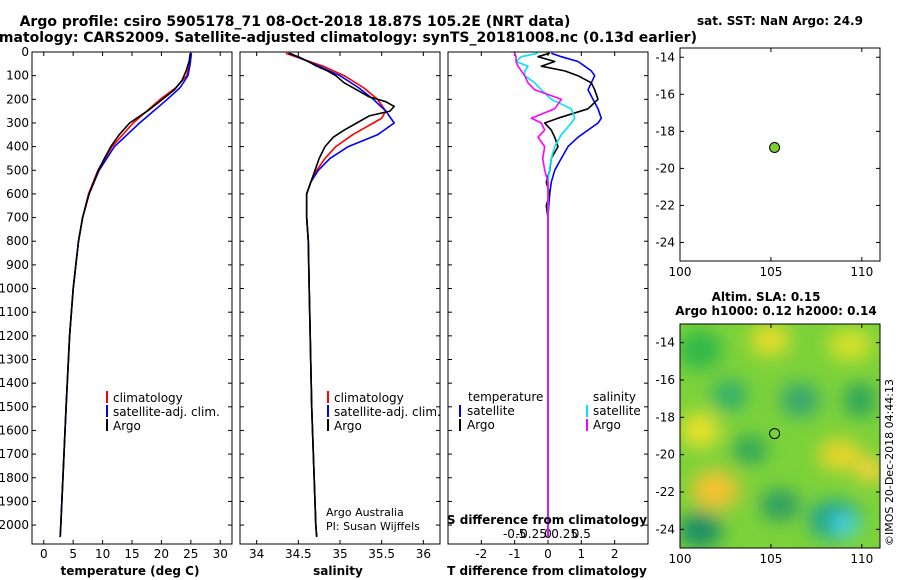 The image size is (900, 580). What do you see at coordinates (73, 554) in the screenshot?
I see `x-tick-label: 5` at bounding box center [73, 554].